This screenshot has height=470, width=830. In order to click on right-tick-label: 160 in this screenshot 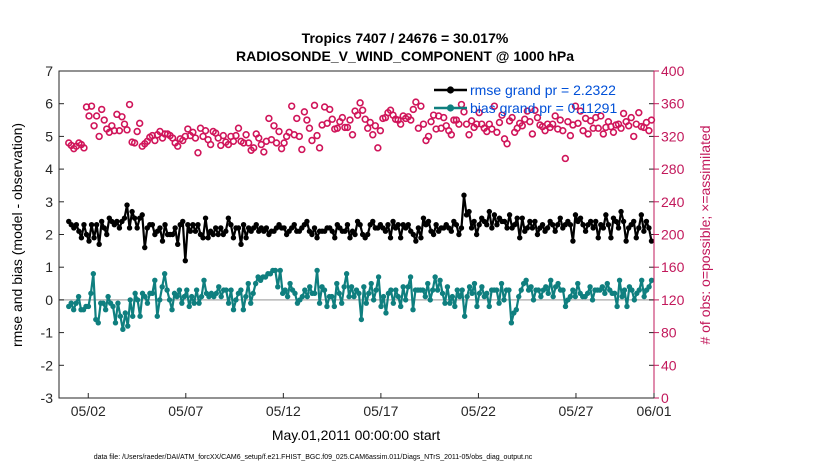, I will do `click(673, 267)`.